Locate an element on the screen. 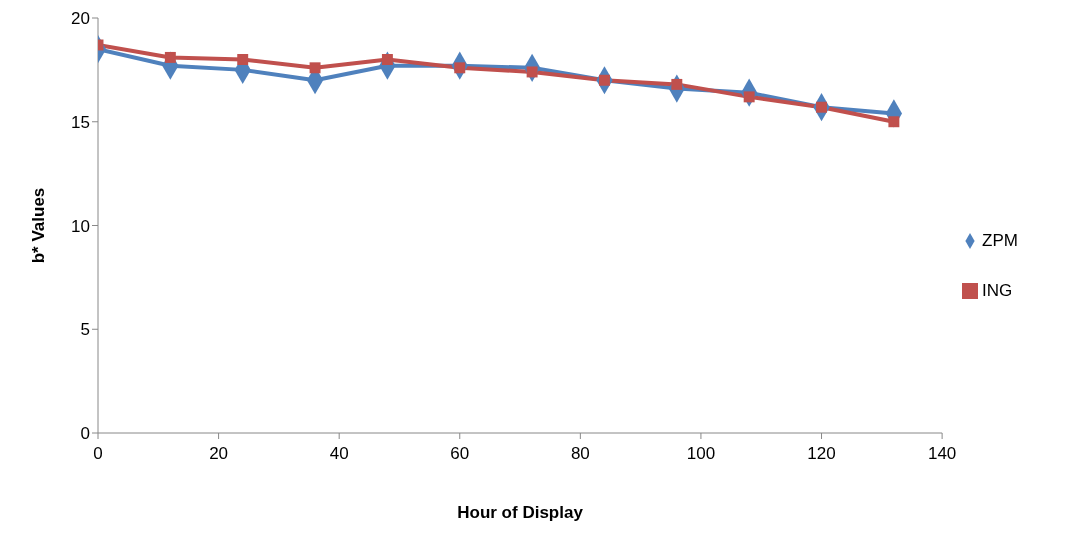 The height and width of the screenshot is (535, 1071). x-tick-label: 0 is located at coordinates (98, 454).